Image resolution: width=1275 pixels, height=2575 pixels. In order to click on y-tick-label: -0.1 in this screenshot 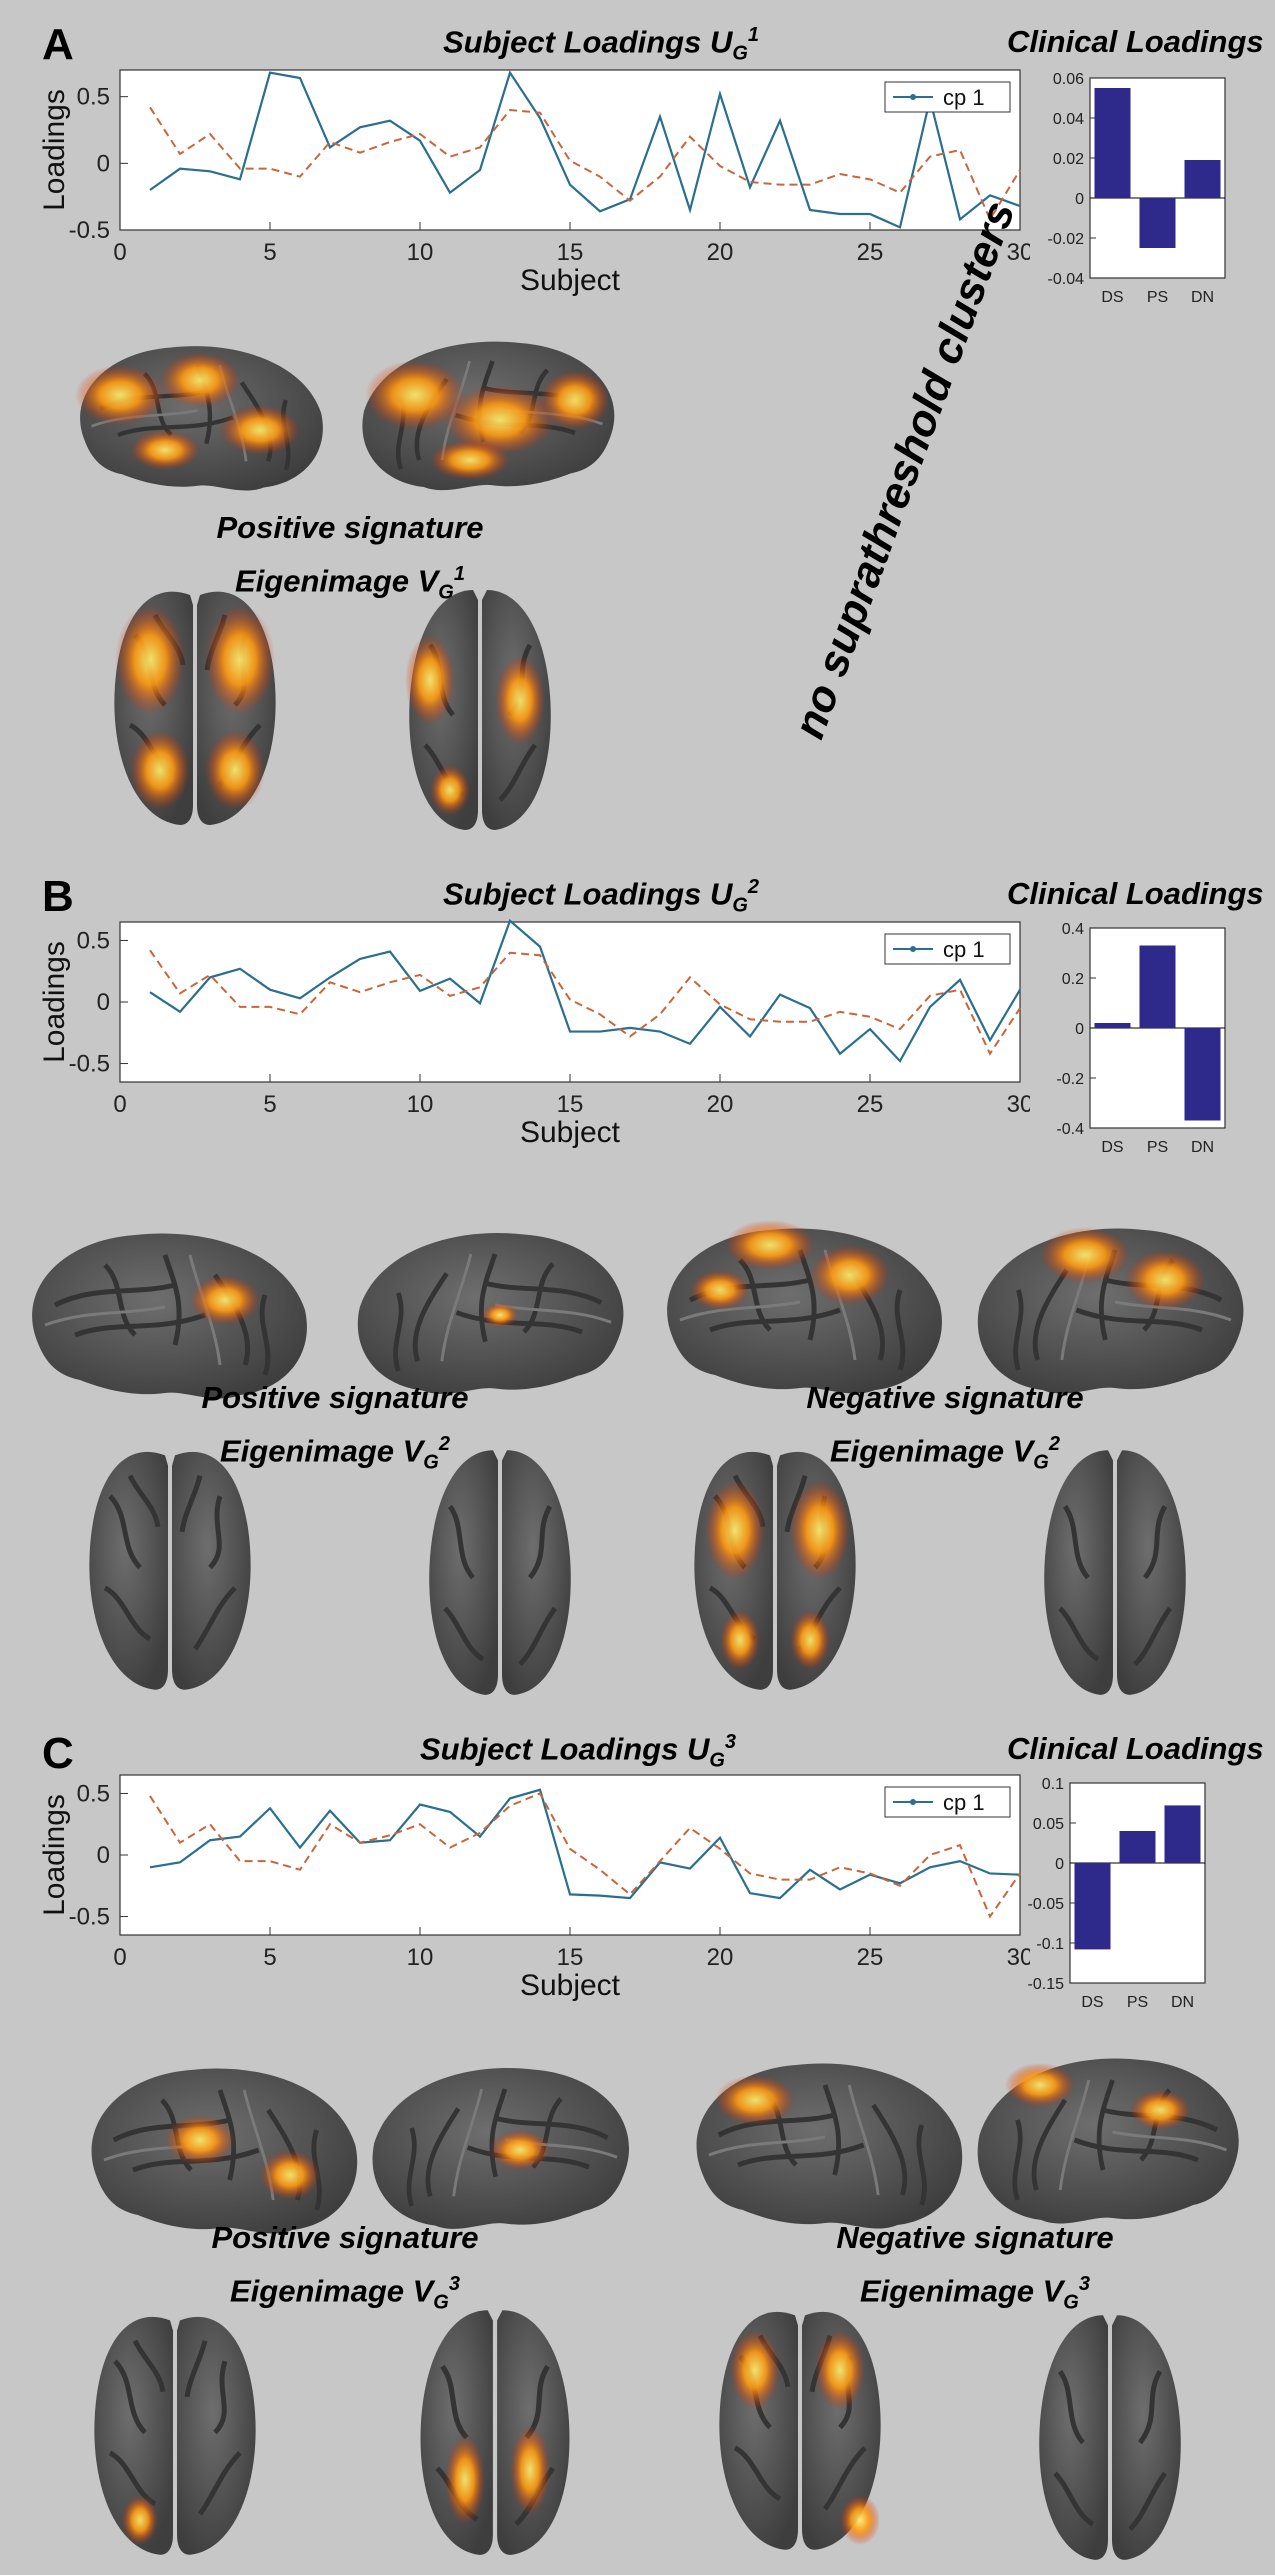, I will do `click(1050, 1944)`.